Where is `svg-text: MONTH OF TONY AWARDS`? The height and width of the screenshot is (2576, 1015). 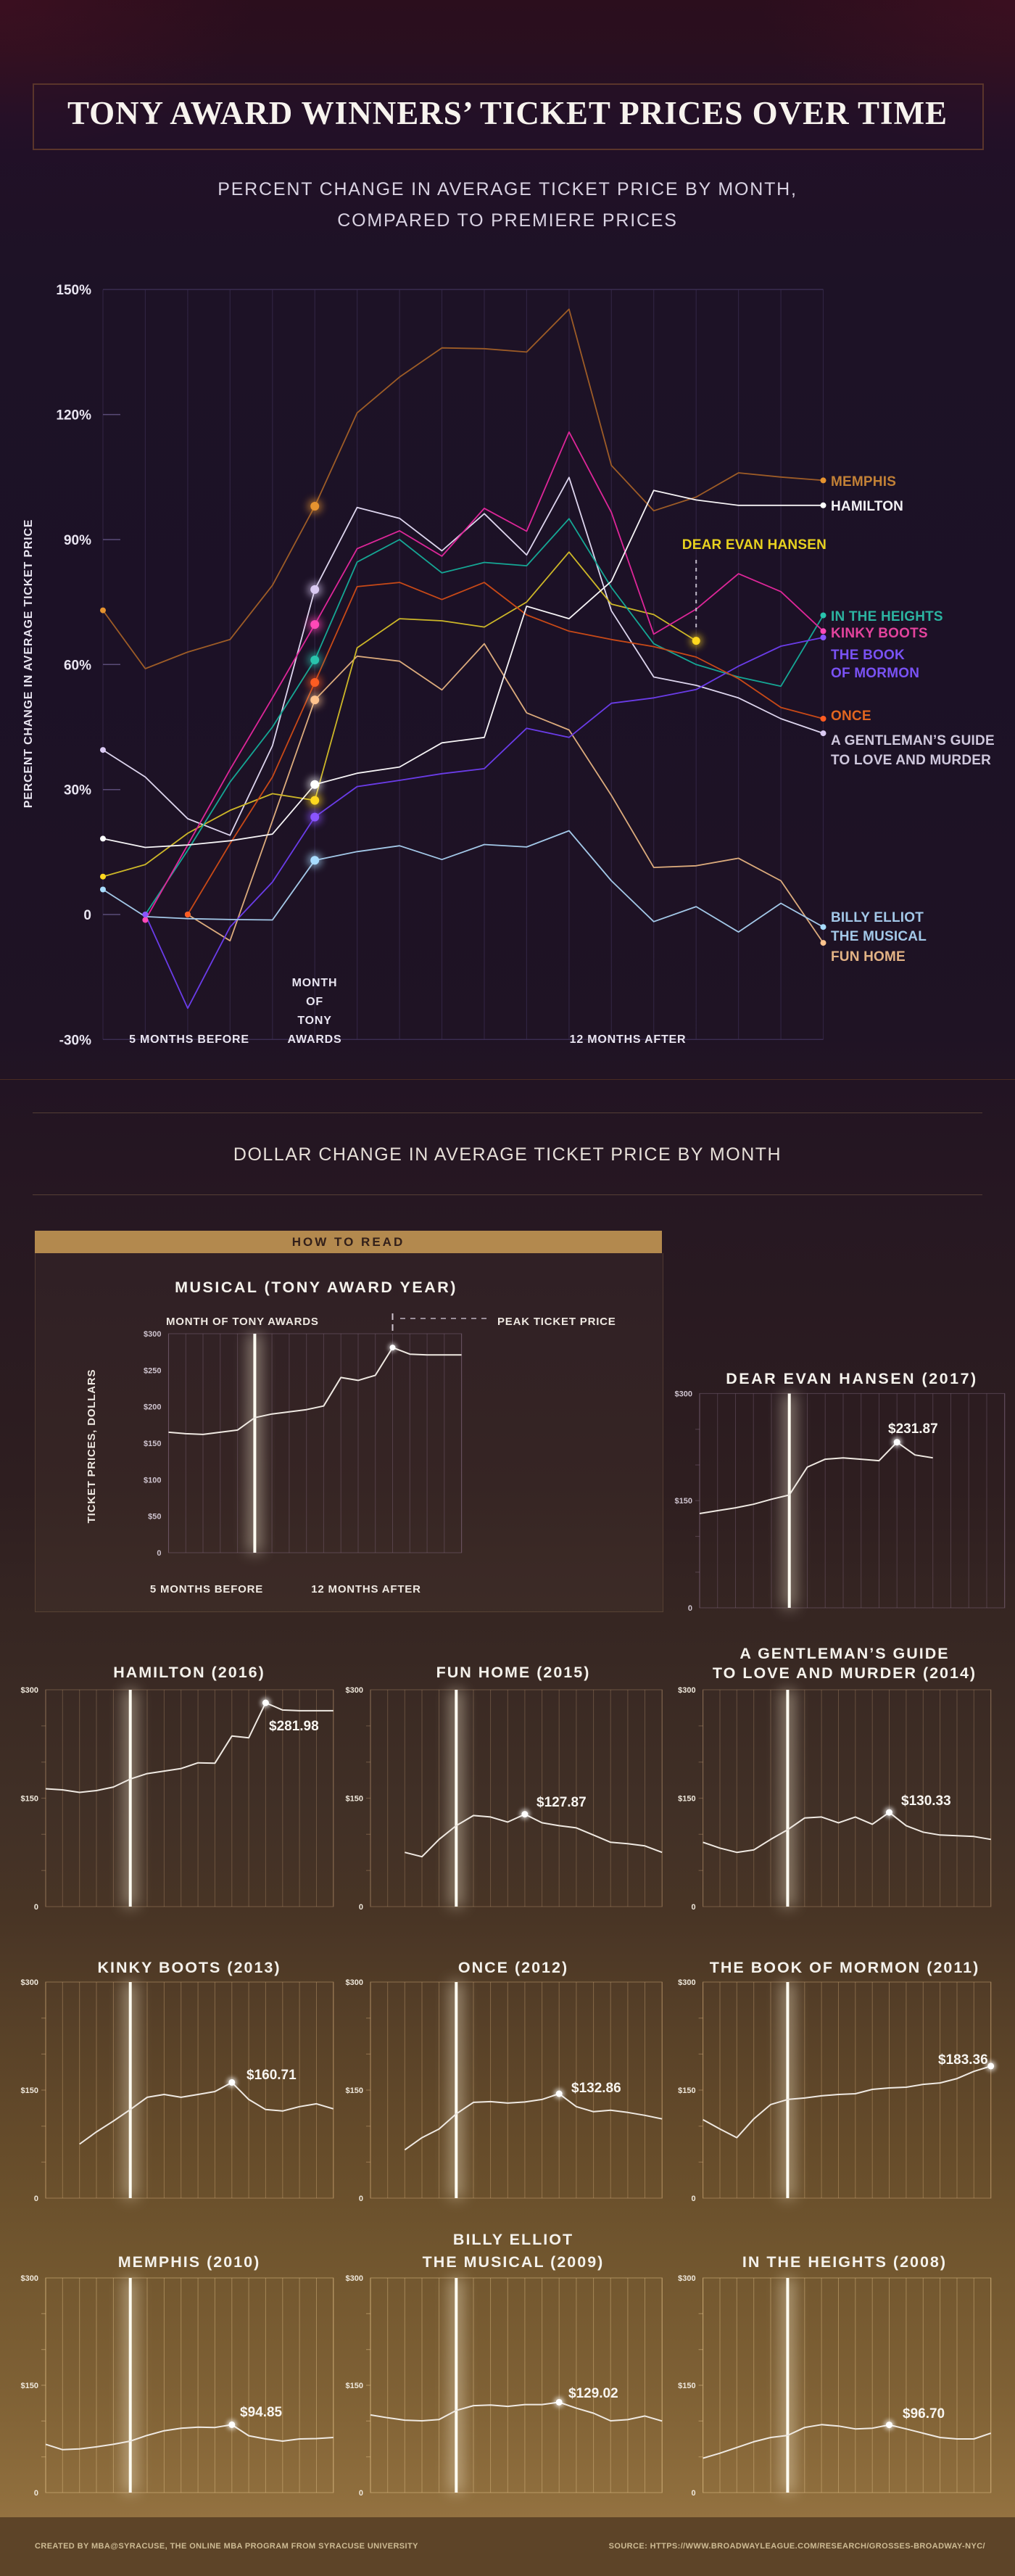
svg-text: MONTH OF TONY AWARDS is located at coordinates (242, 1322).